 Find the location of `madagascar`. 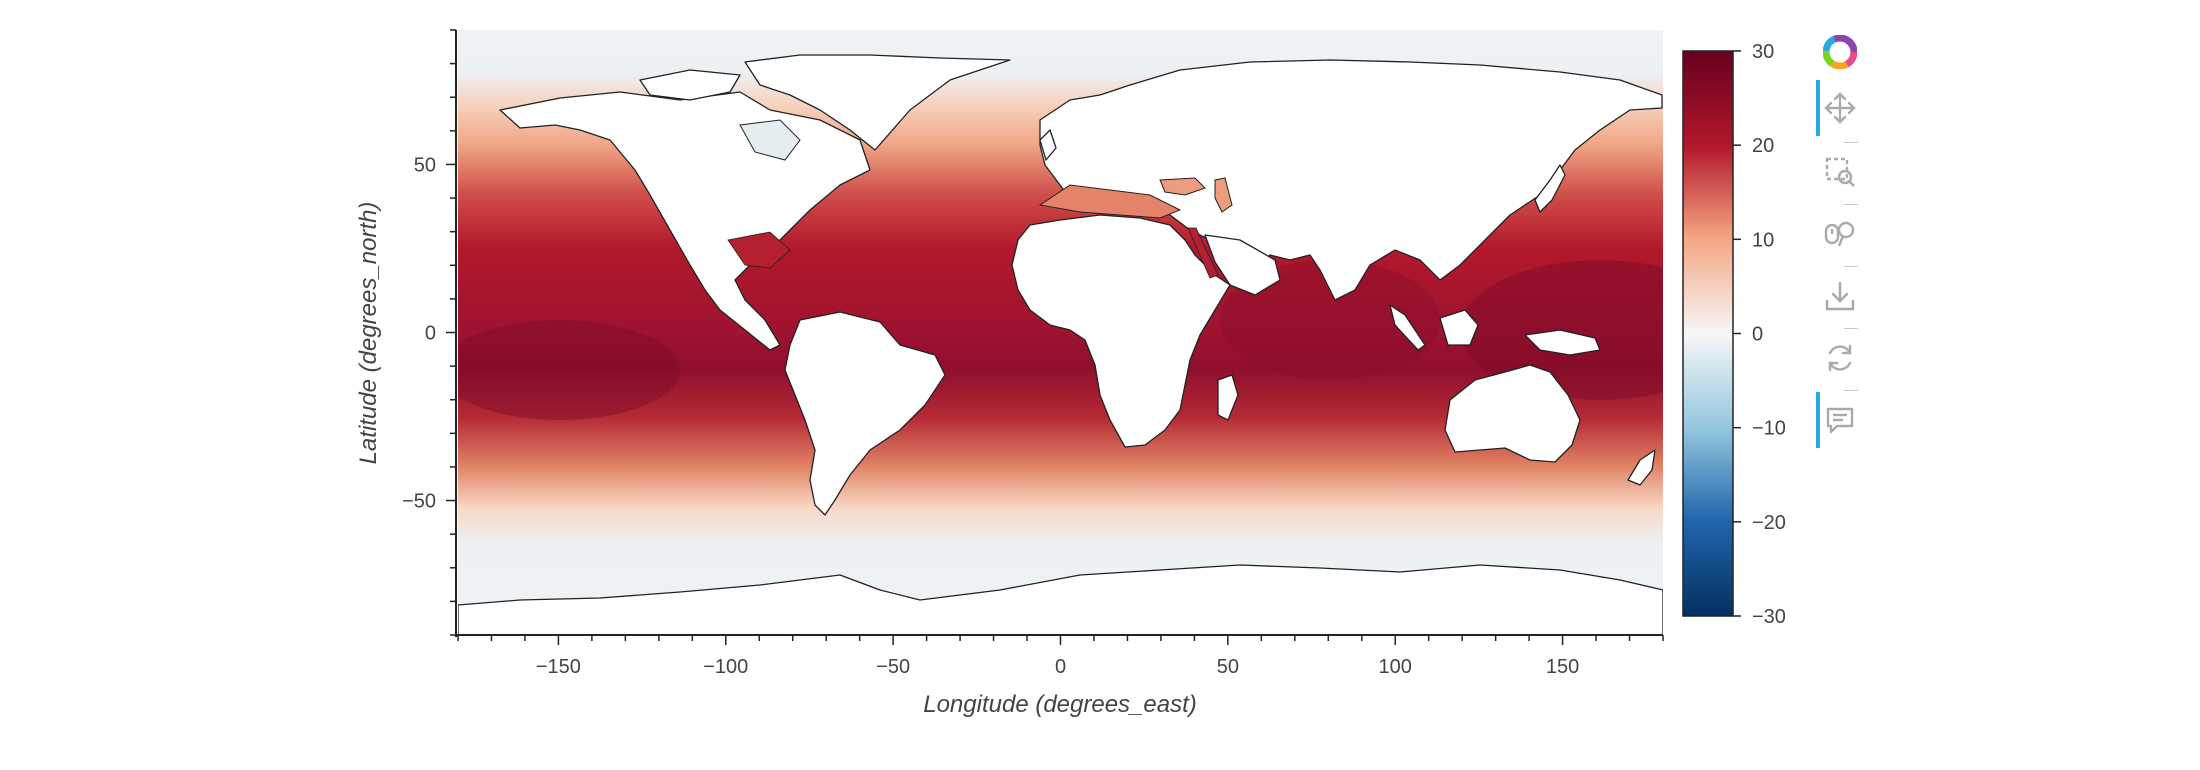

madagascar is located at coordinates (1228, 397).